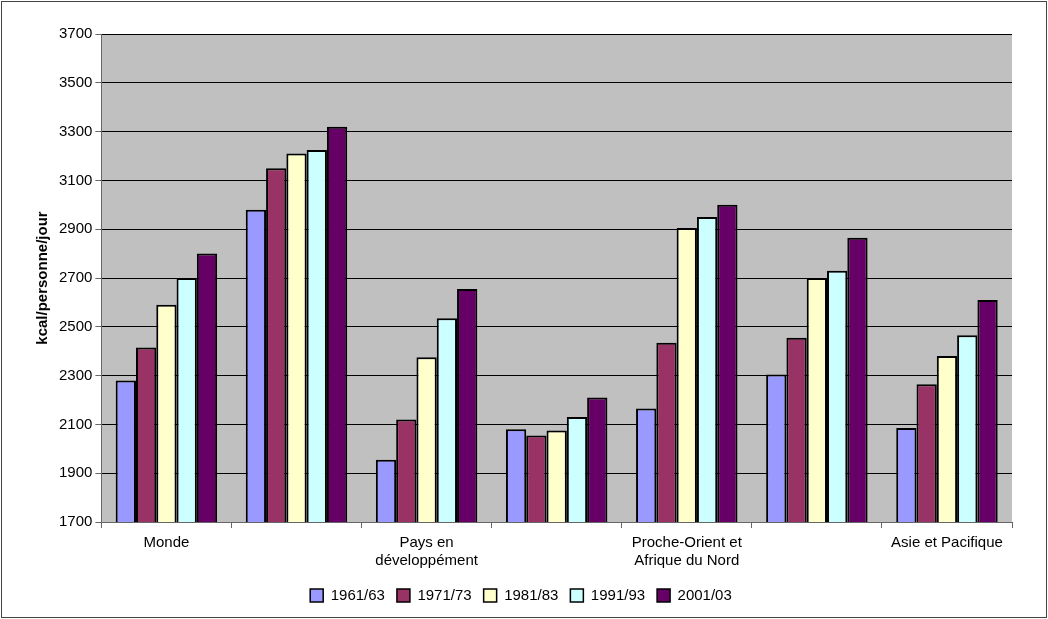  I want to click on y-tick-label: 1900, so click(75, 472).